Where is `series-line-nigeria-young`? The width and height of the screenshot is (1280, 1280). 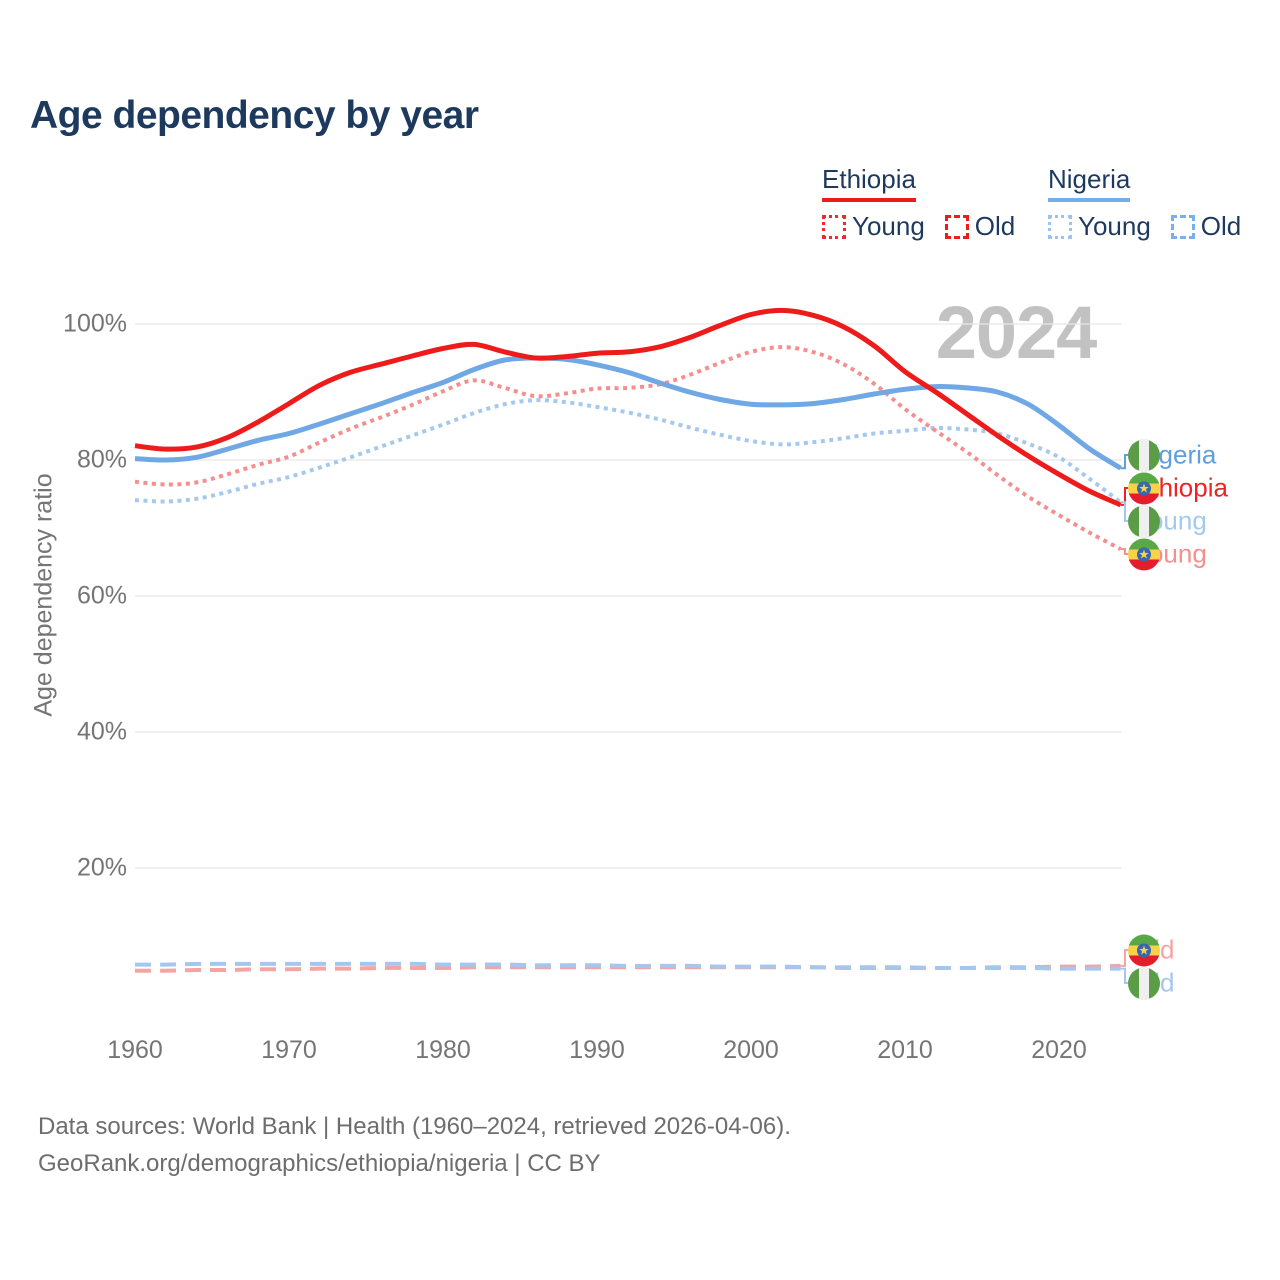 series-line-nigeria-young is located at coordinates (628, 451).